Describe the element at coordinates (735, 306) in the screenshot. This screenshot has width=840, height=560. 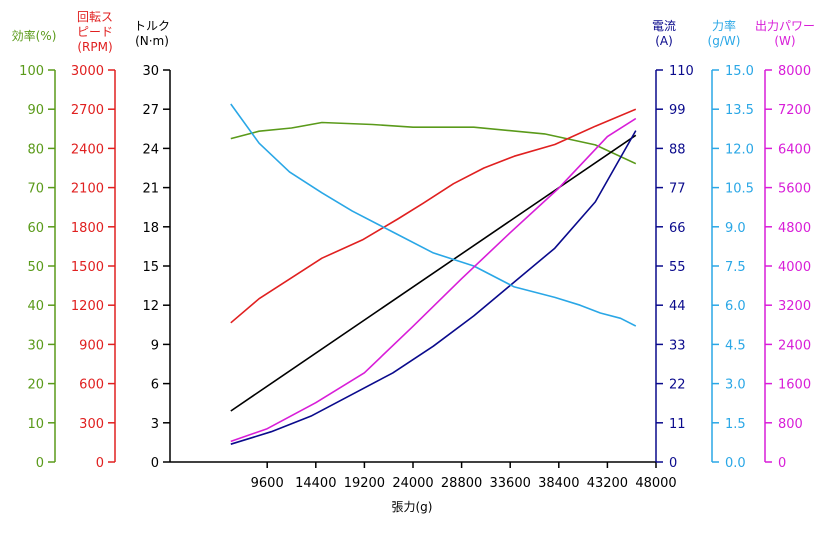
I see `y-tick-label: 6.0` at that location.